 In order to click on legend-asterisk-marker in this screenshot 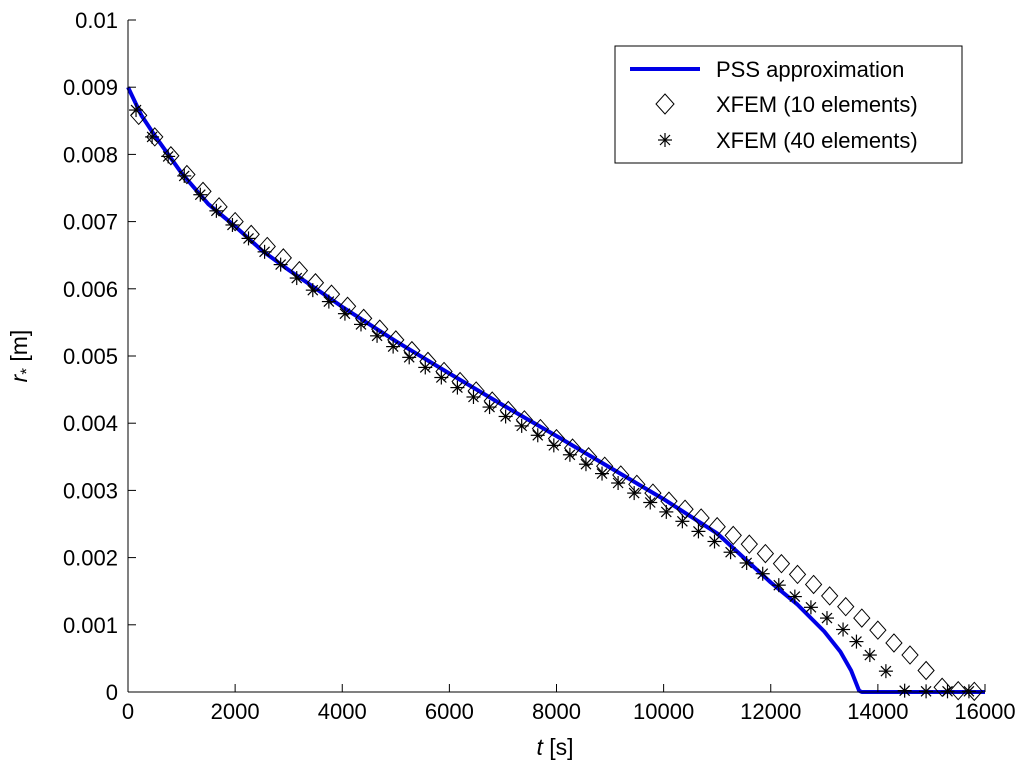, I will do `click(665, 140)`.